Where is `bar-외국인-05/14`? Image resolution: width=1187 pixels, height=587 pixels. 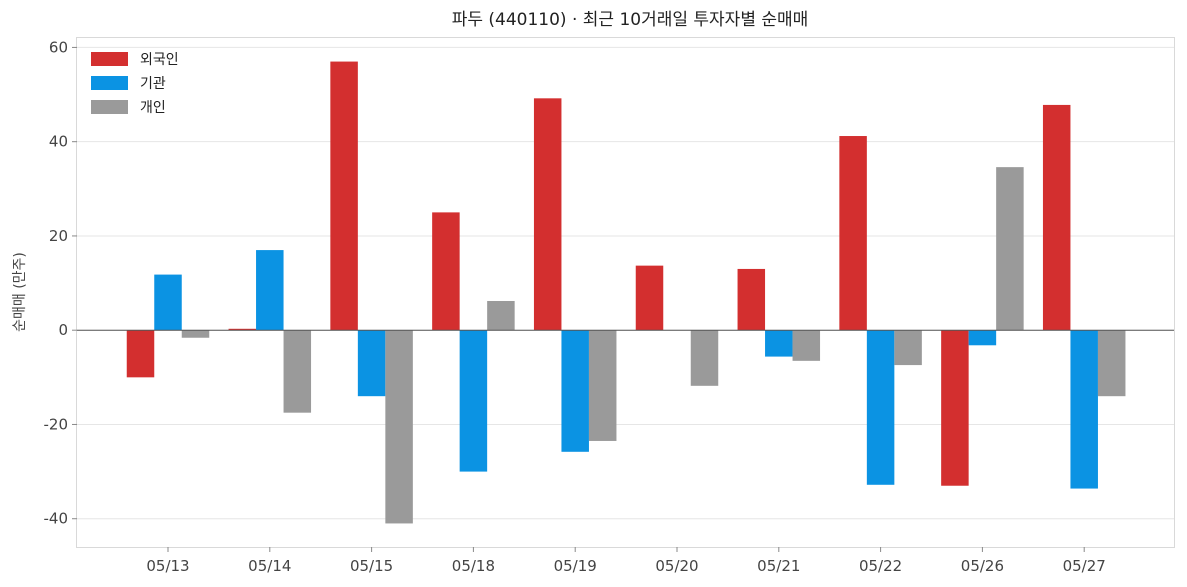
bar-외국인-05/14 is located at coordinates (242, 329).